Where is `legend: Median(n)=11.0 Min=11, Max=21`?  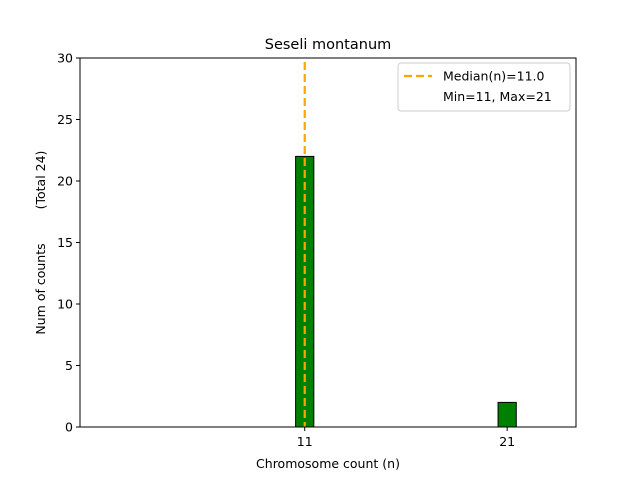
legend: Median(n)=11.0 Min=11, Max=21 is located at coordinates (484, 87).